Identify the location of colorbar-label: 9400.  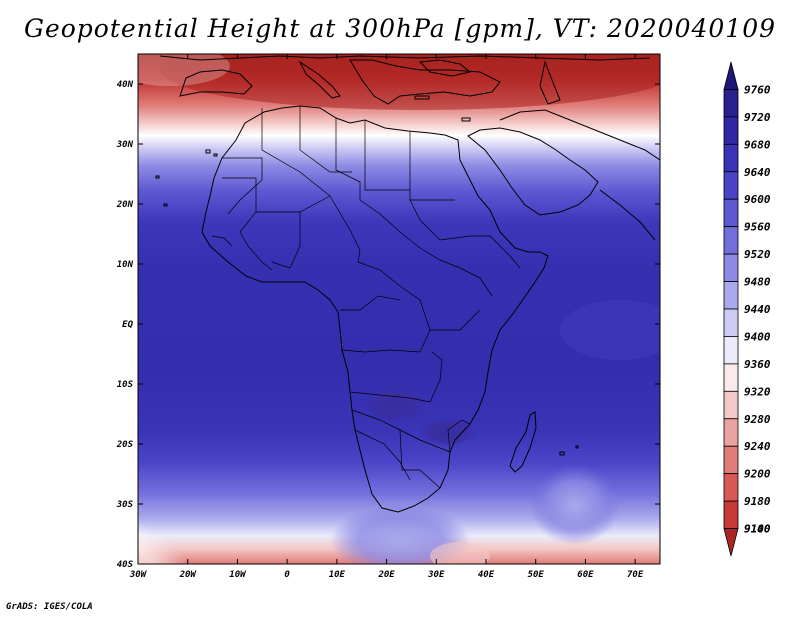
(757, 336).